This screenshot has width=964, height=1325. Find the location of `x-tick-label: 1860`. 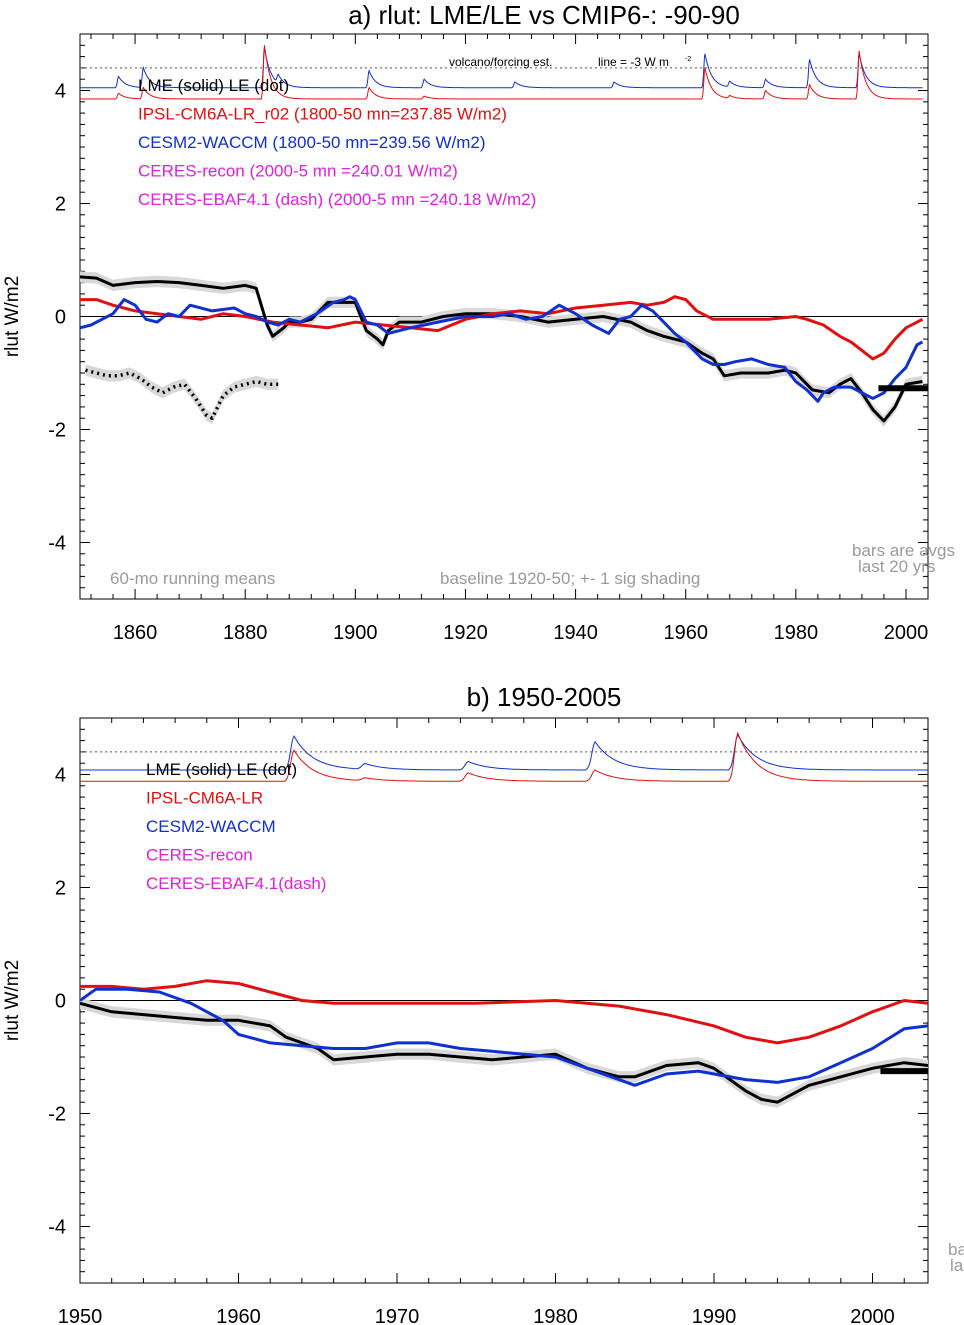

x-tick-label: 1860 is located at coordinates (135, 633).